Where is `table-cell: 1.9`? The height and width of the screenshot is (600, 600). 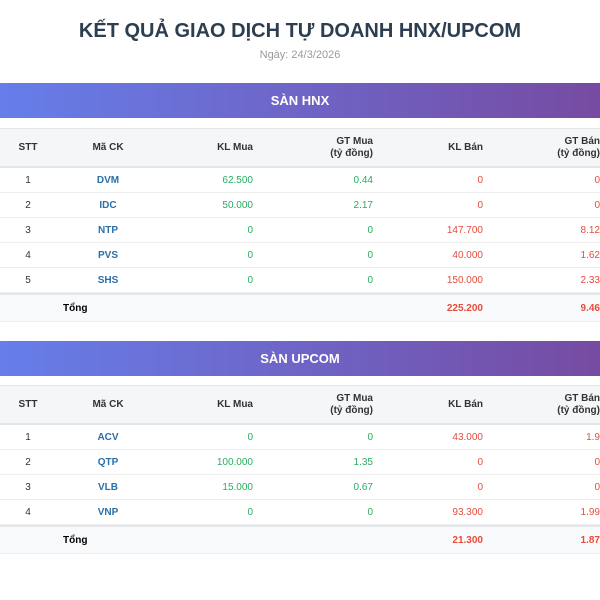
table-cell: 1.9 is located at coordinates (593, 437).